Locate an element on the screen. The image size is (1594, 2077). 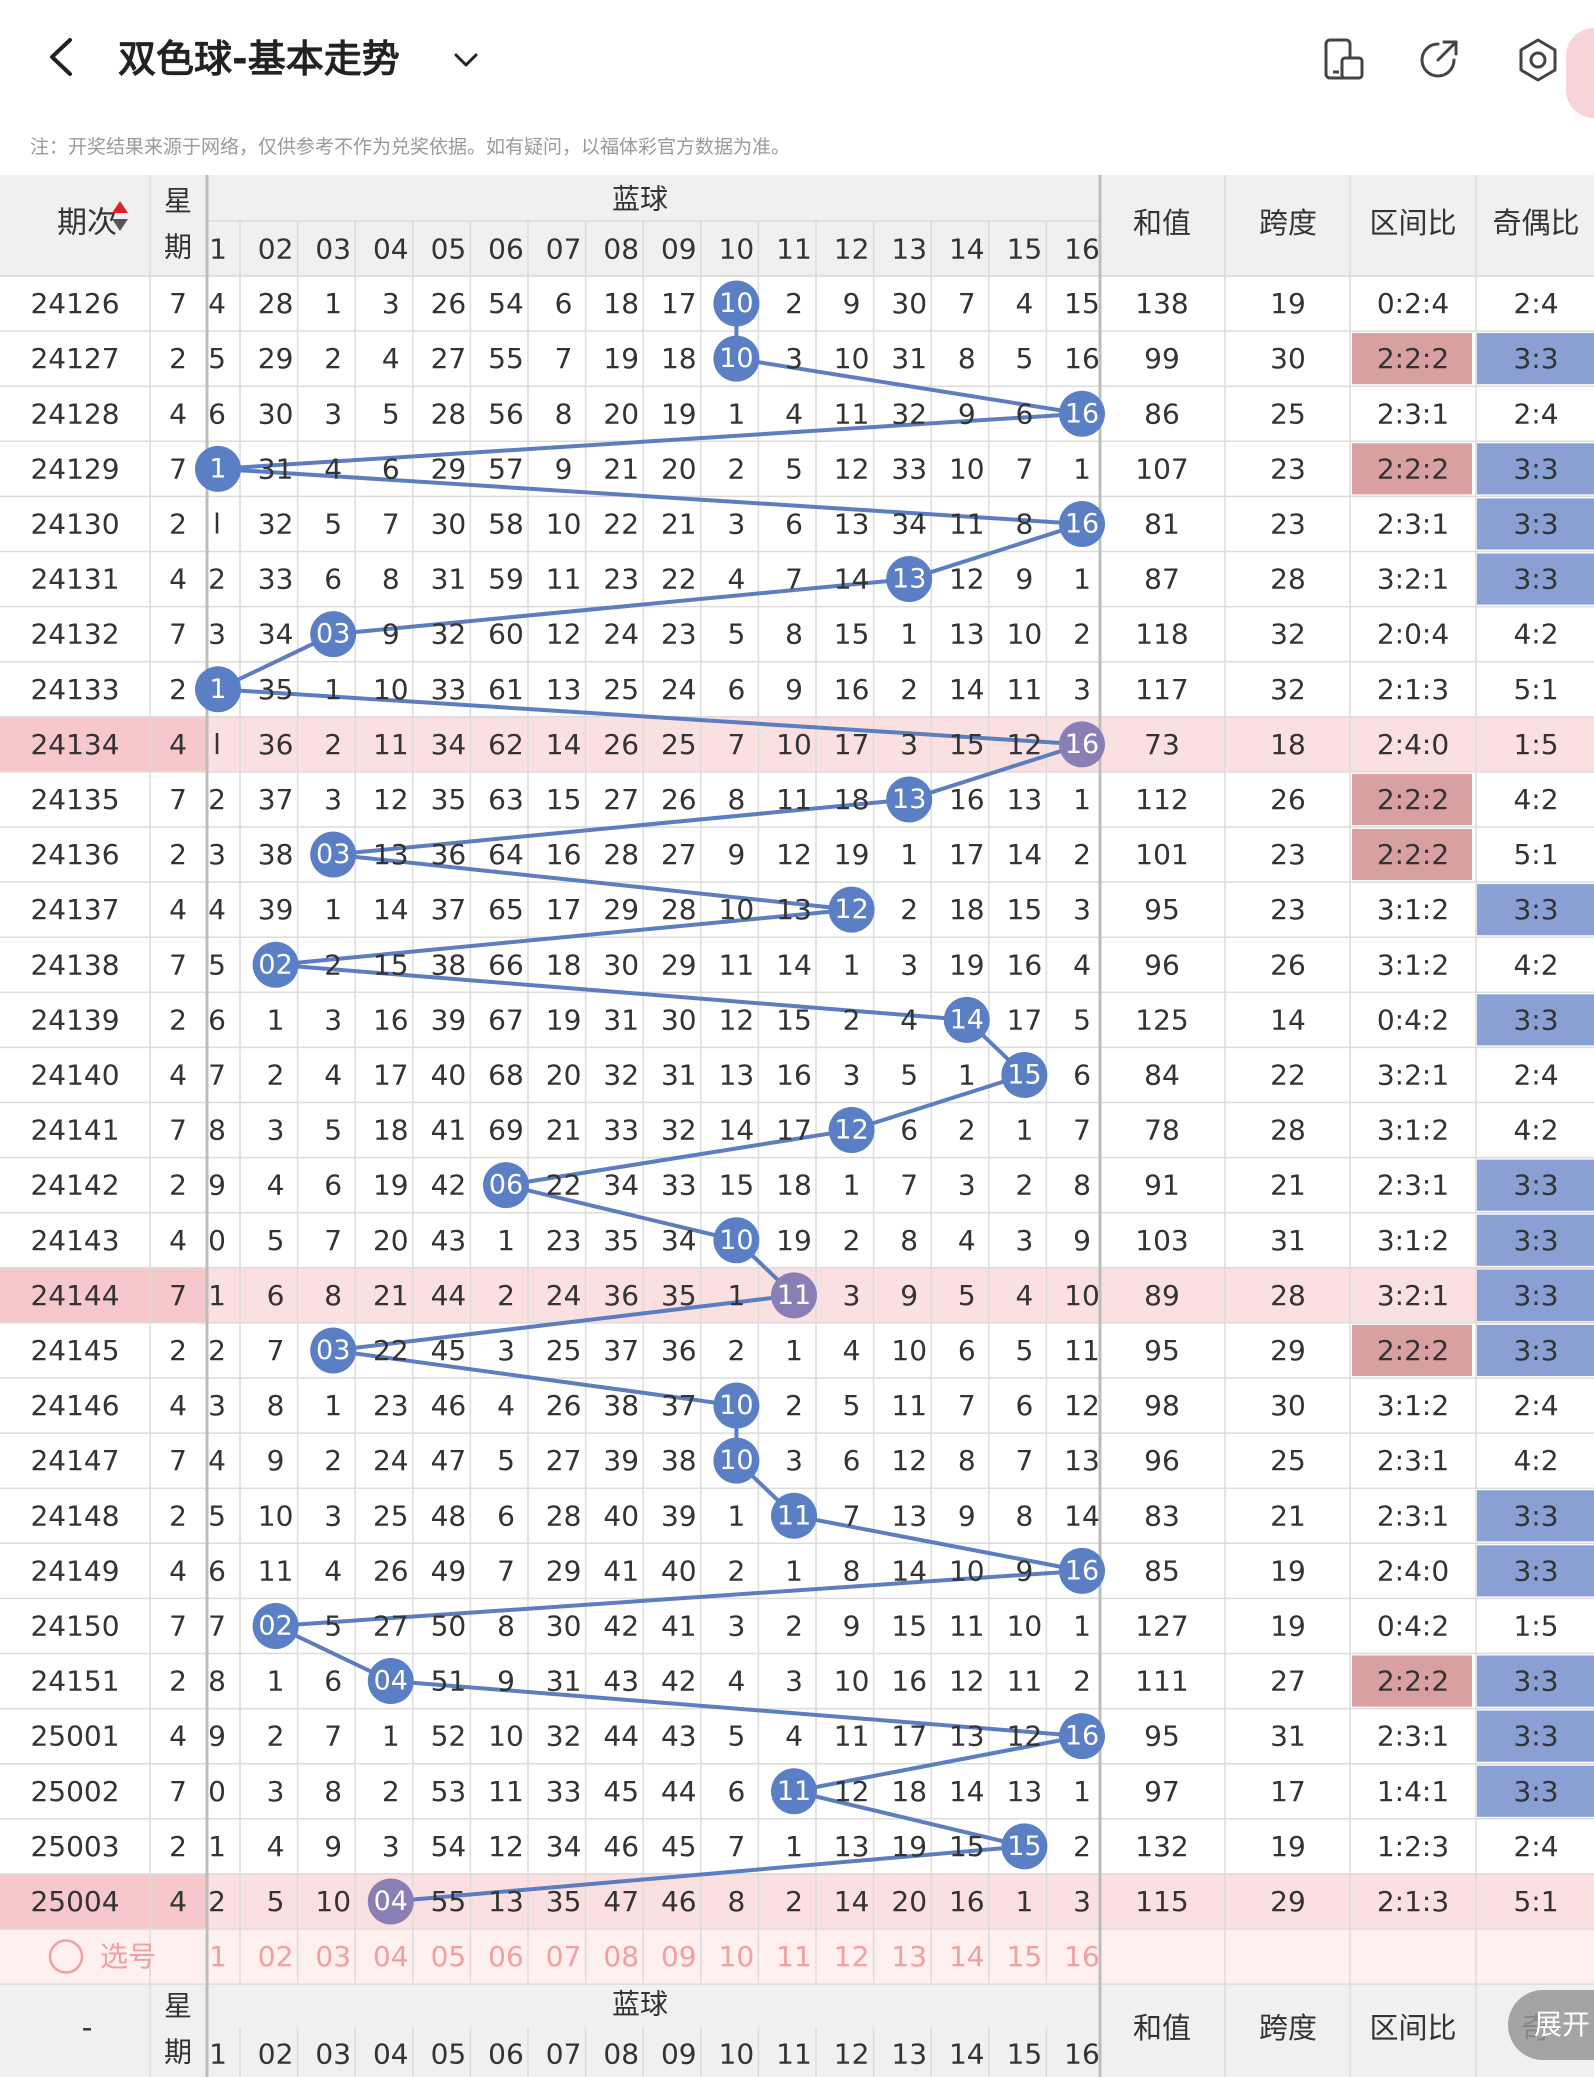
select-ball-14: 14 is located at coordinates (967, 1956).